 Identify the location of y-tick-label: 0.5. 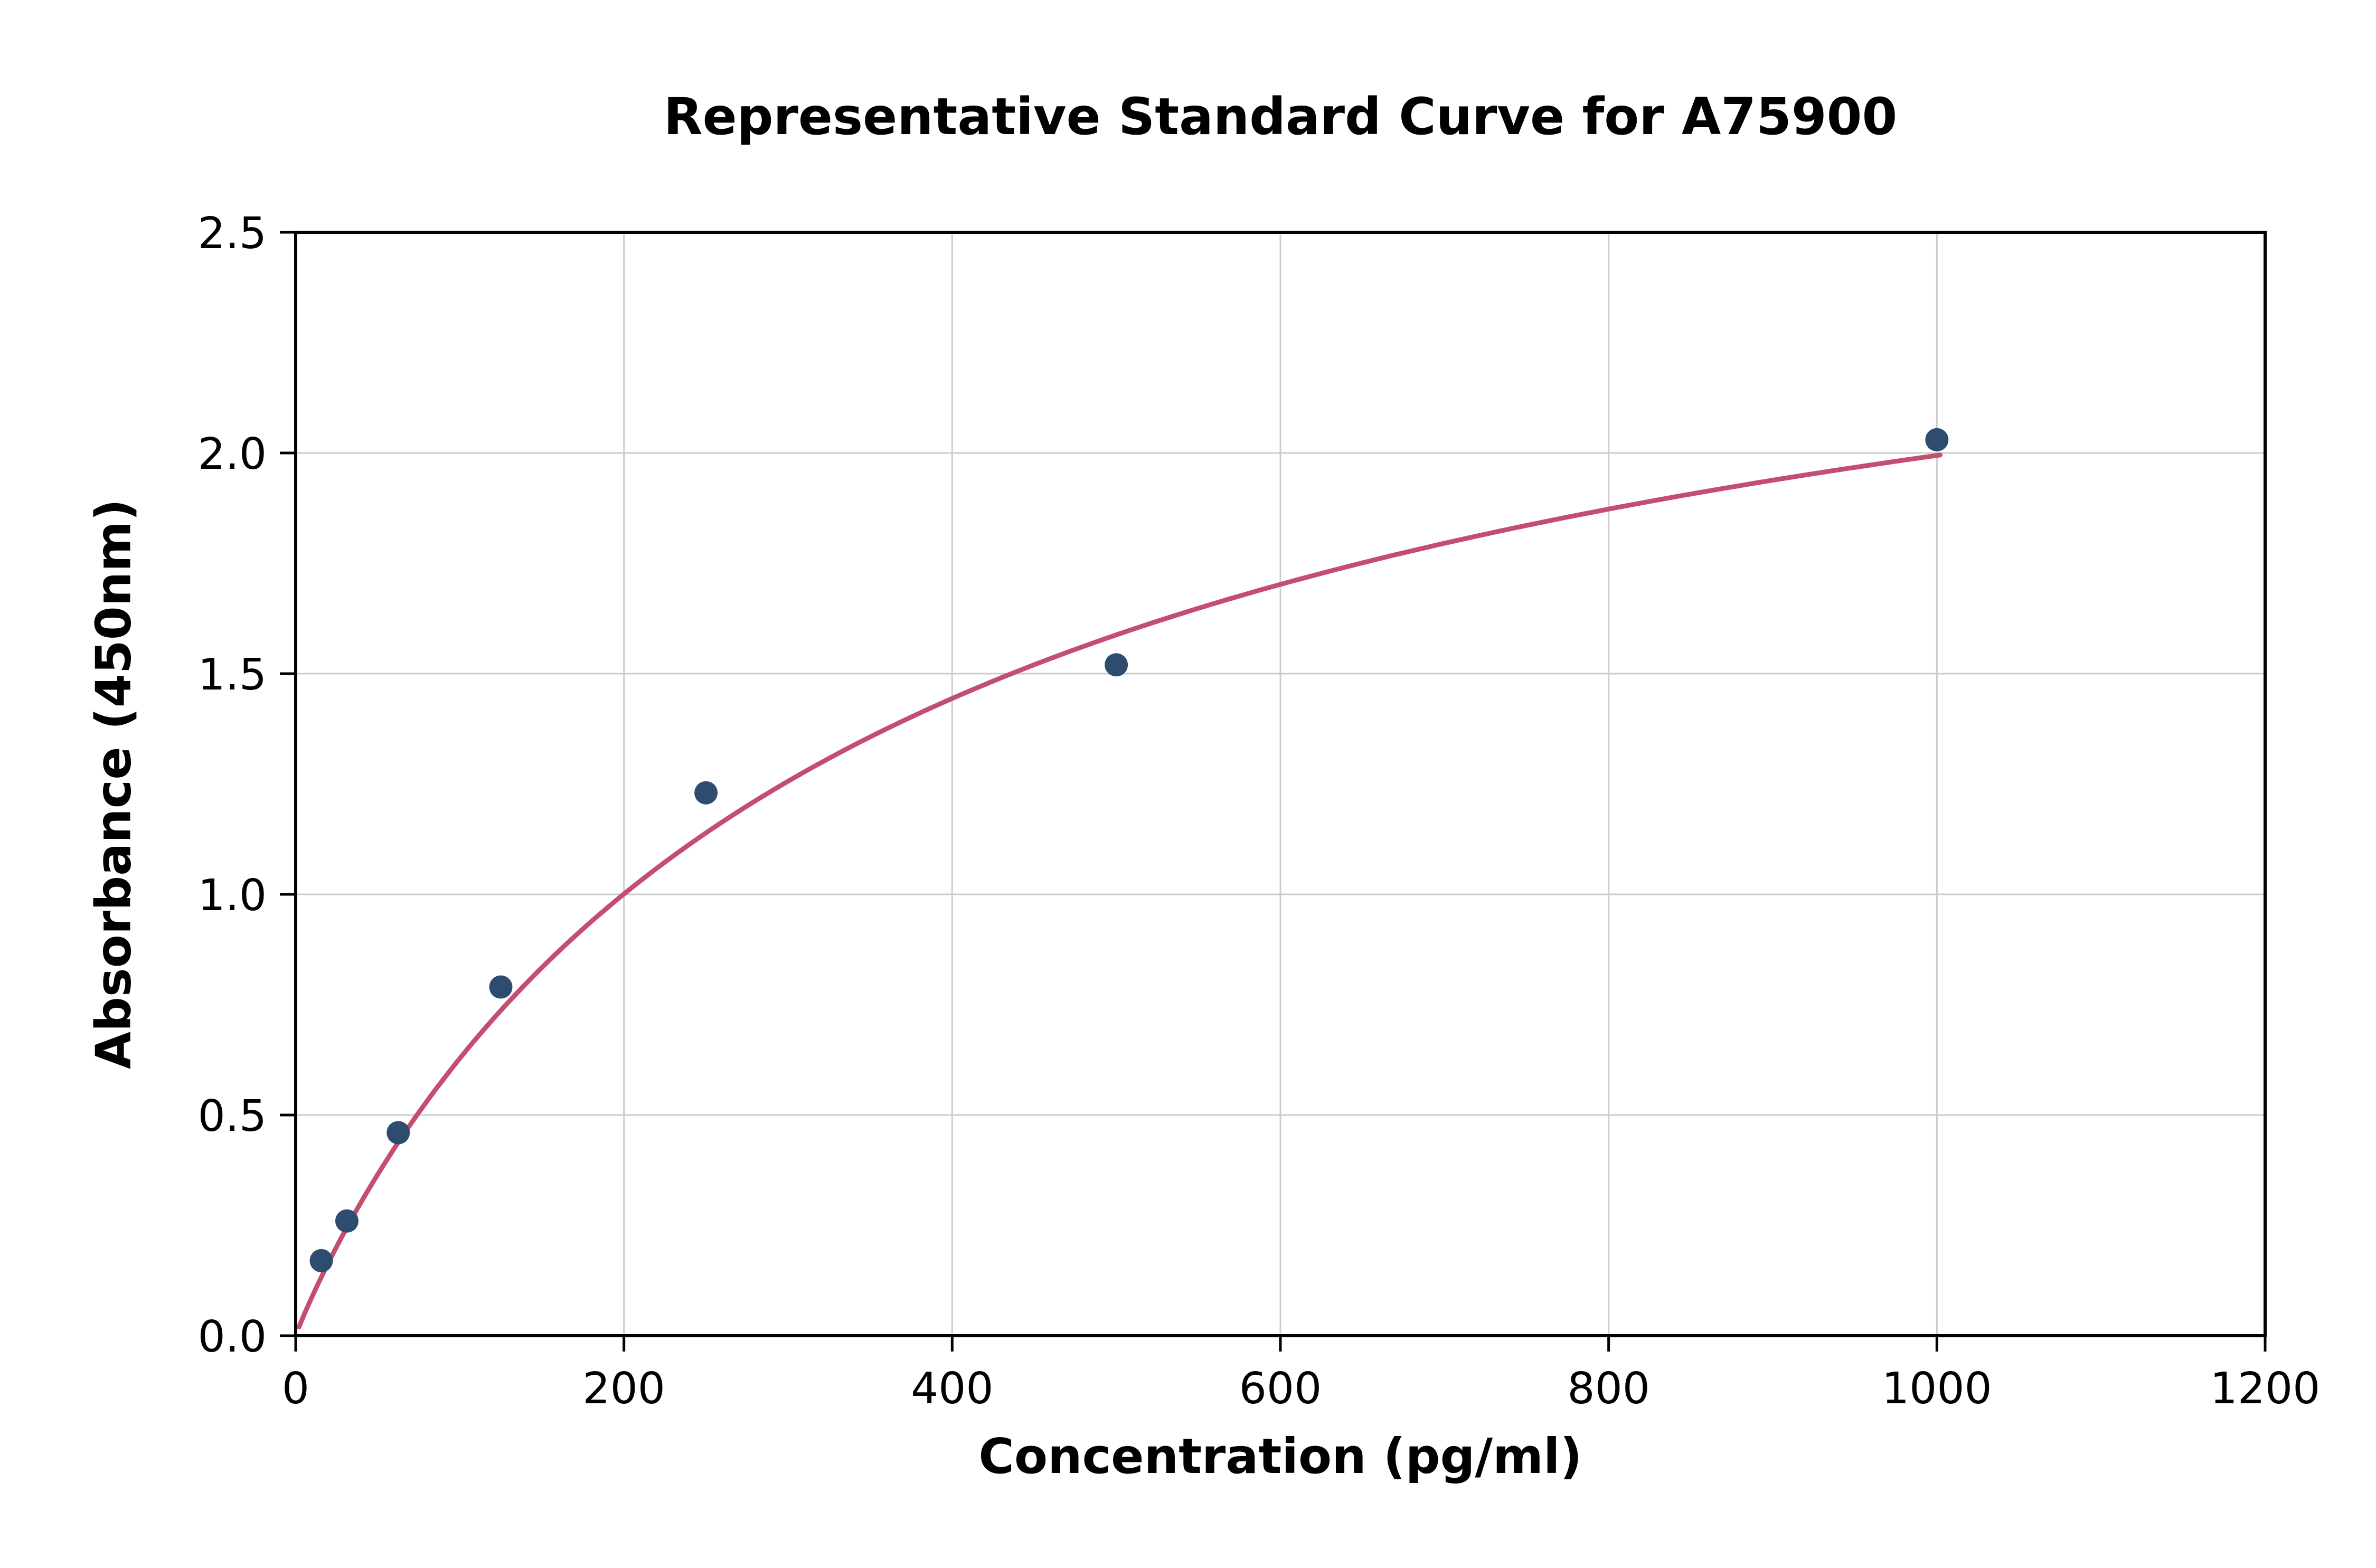
(233, 1116).